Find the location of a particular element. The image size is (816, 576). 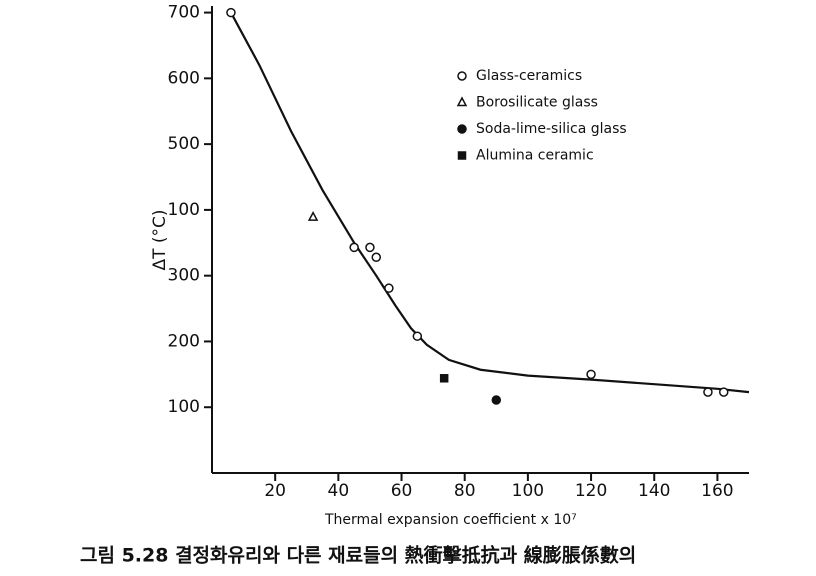

x-tick-label: 80 is located at coordinates (465, 491).